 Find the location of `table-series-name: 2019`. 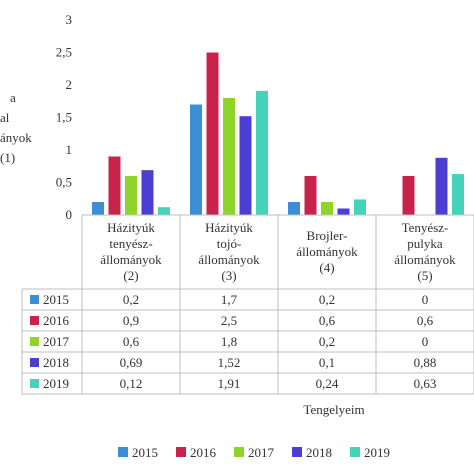

table-series-name: 2019 is located at coordinates (56, 383).